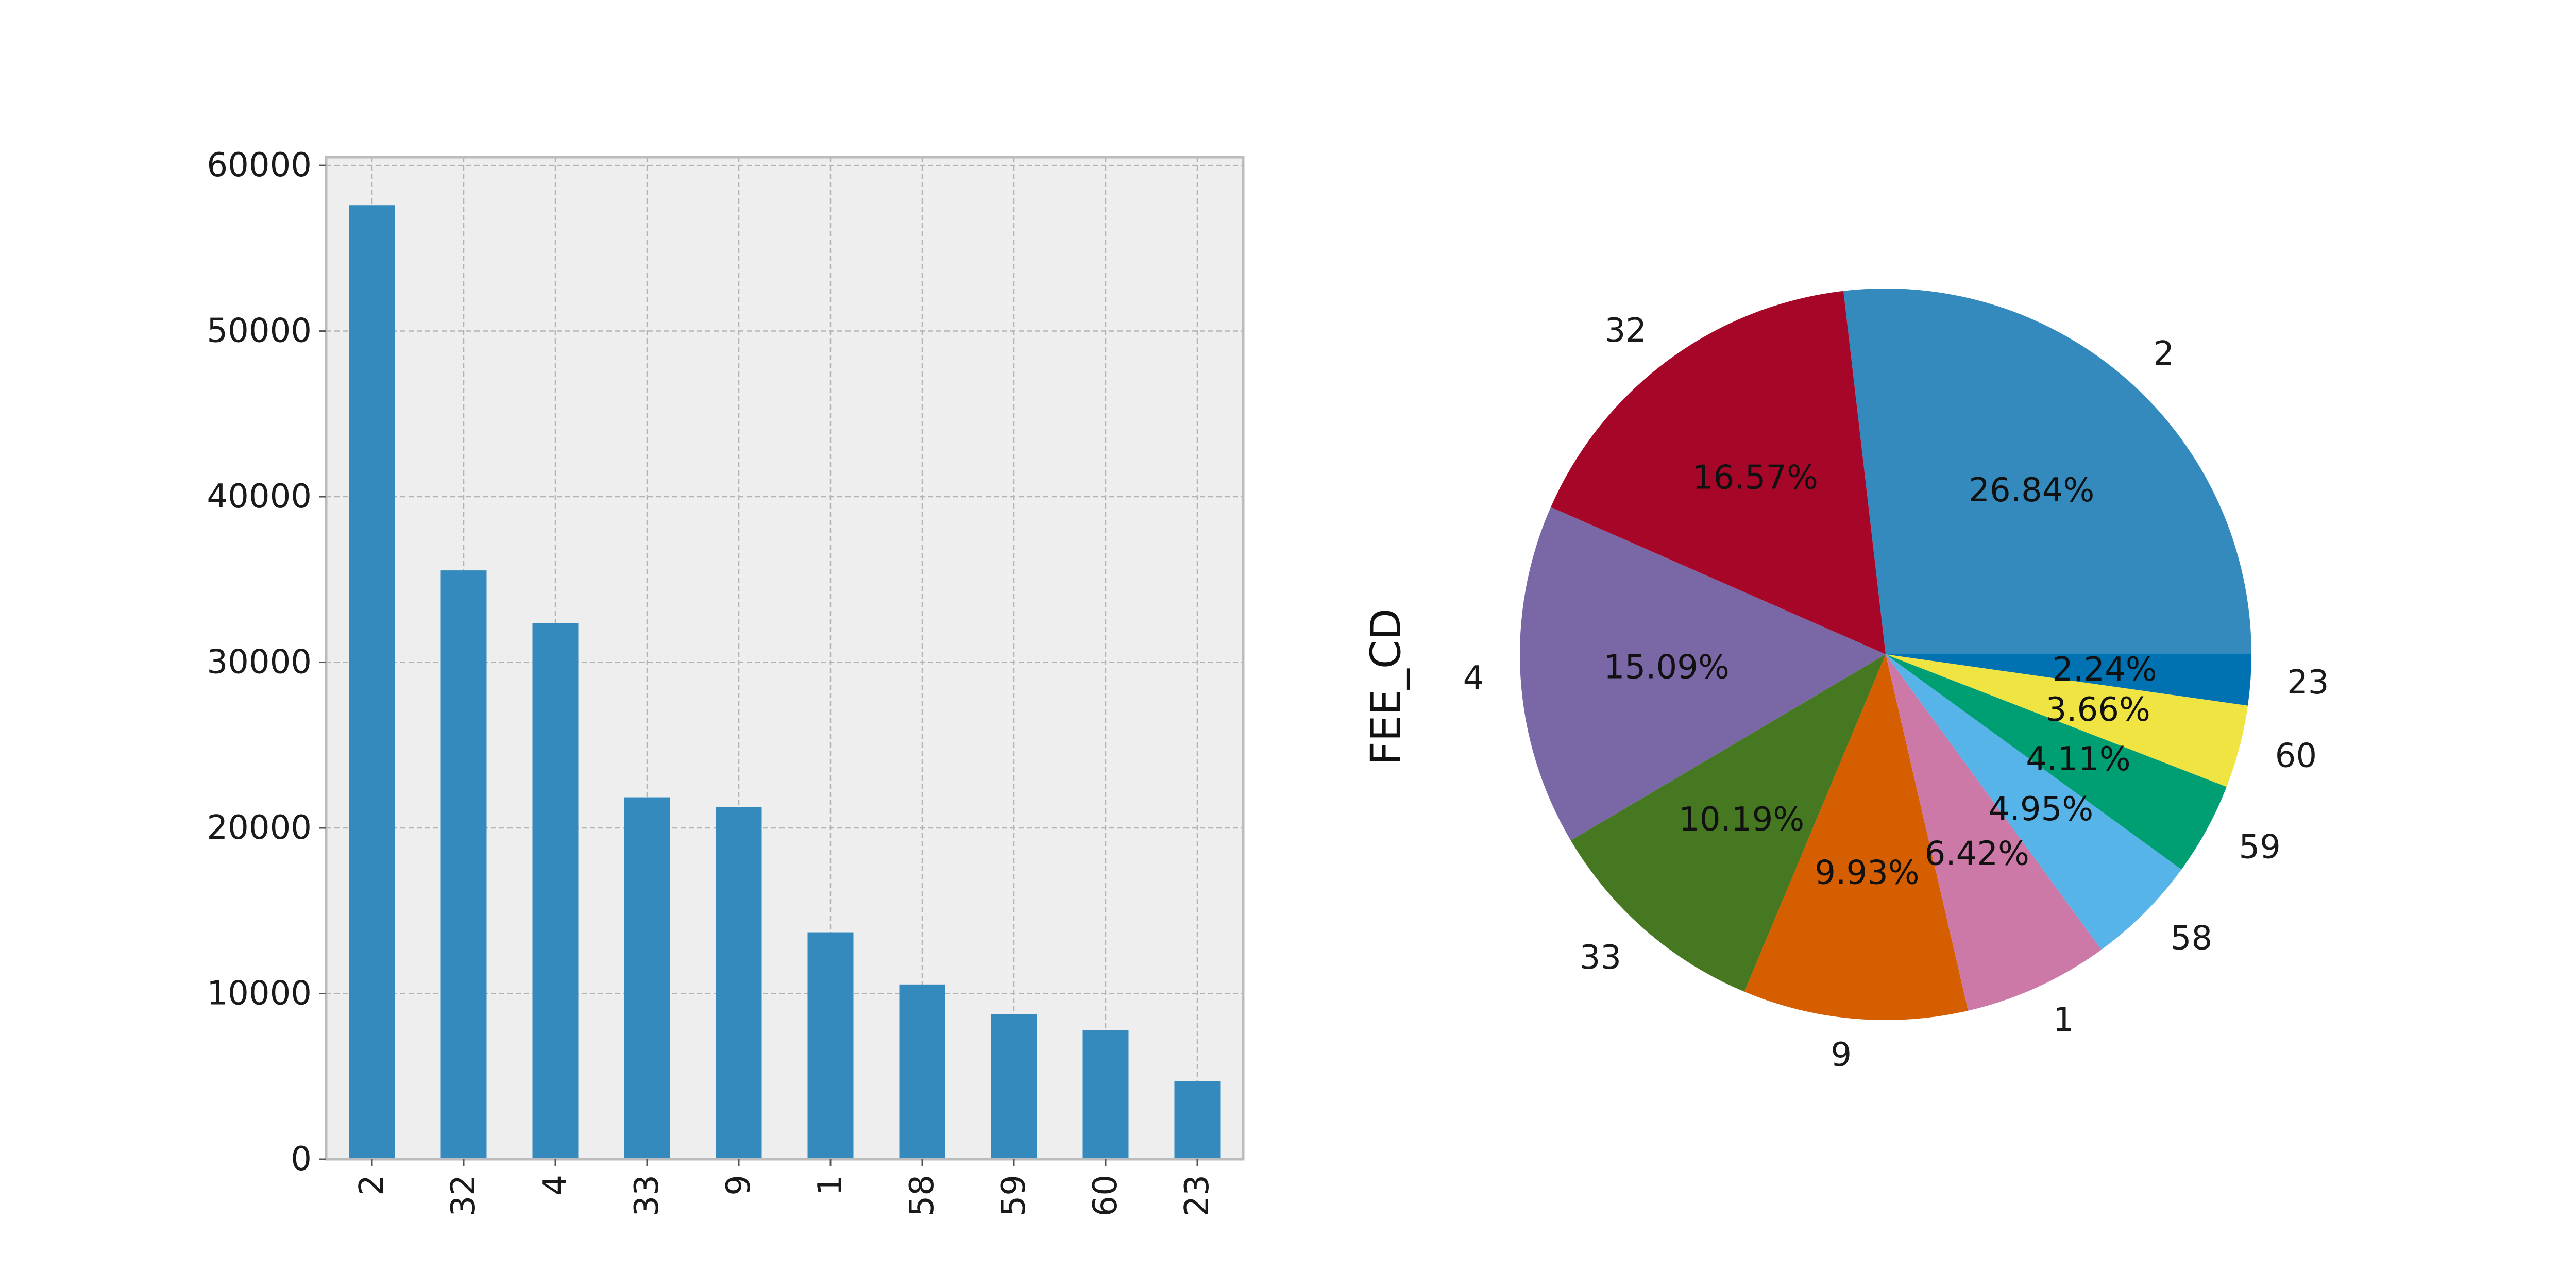 This screenshot has height=1288, width=2576. What do you see at coordinates (1626, 331) in the screenshot?
I see `pie-category-label: 32` at bounding box center [1626, 331].